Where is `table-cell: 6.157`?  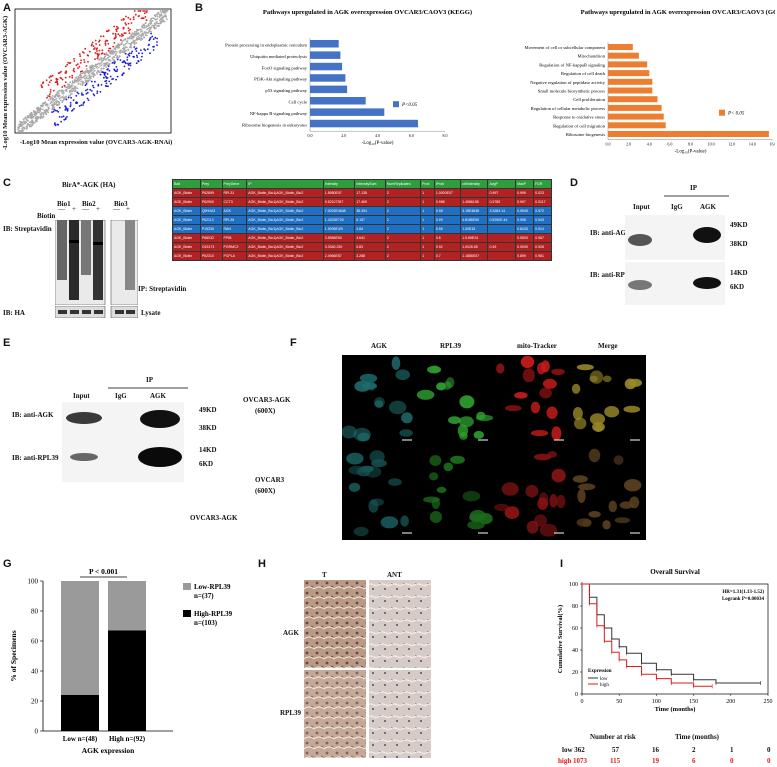
table-cell: 6.157 is located at coordinates (370, 220).